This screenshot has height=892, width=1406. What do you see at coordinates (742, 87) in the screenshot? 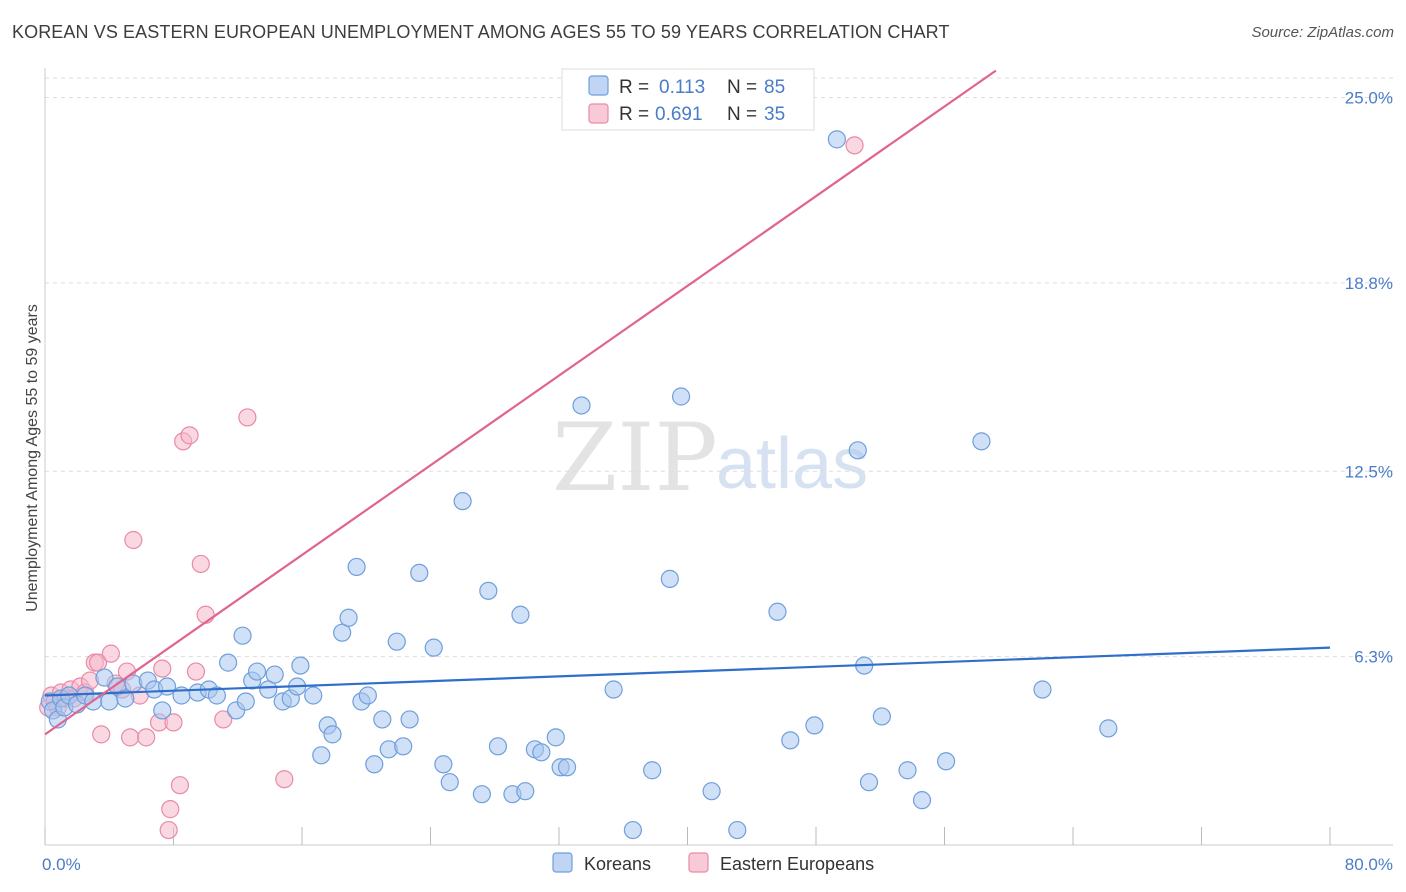
I see `legend-n-label-koreans: N =` at bounding box center [742, 87].